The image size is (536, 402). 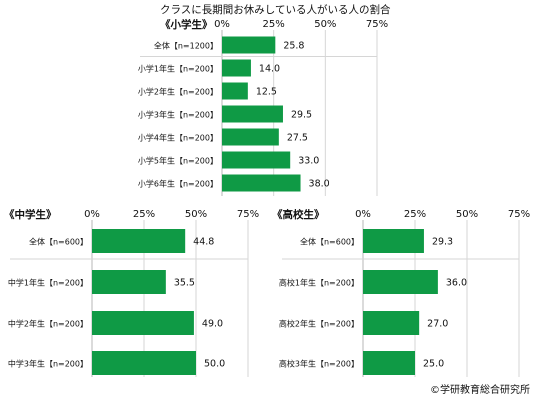 What do you see at coordinates (48, 324) in the screenshot?
I see `junior-high-category-label: 中学2年生【n=200】` at bounding box center [48, 324].